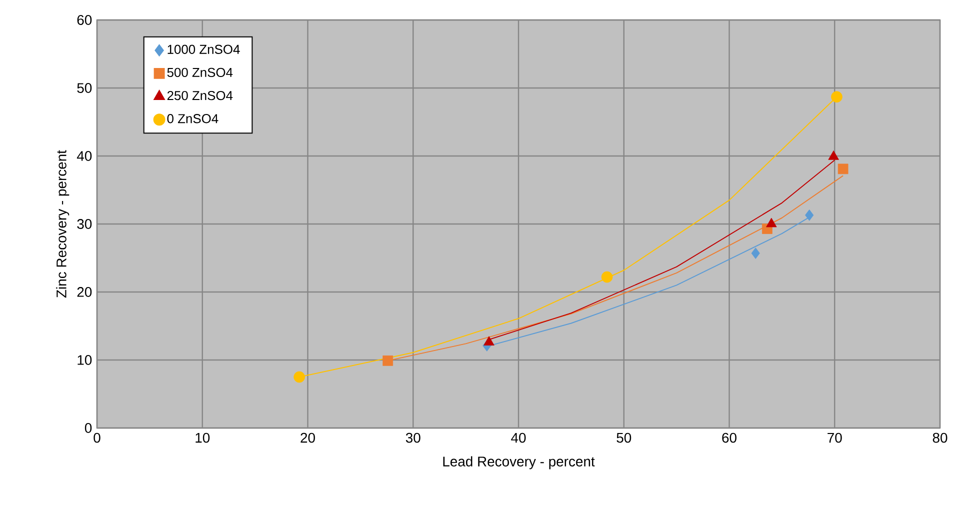 This screenshot has height=518, width=958. What do you see at coordinates (413, 437) in the screenshot?
I see `x-tick-label: 30` at bounding box center [413, 437].